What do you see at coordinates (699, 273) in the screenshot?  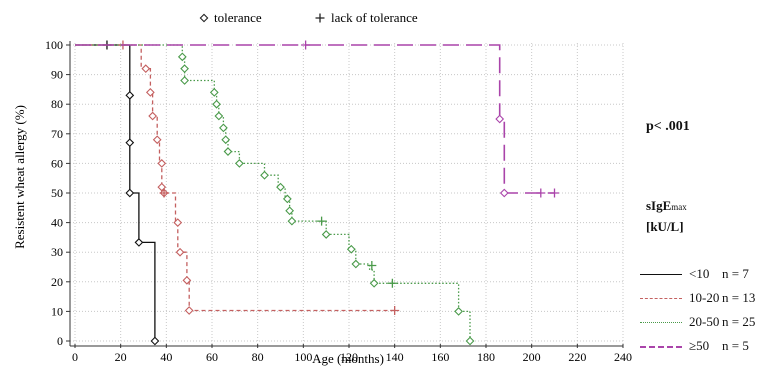 I see `group-legend-name: <10` at bounding box center [699, 273].